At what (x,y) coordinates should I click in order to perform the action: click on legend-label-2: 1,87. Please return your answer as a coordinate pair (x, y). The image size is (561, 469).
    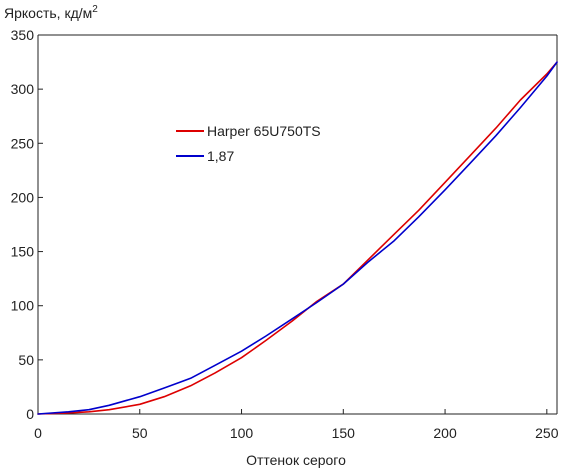
    Looking at the image, I should click on (220, 156).